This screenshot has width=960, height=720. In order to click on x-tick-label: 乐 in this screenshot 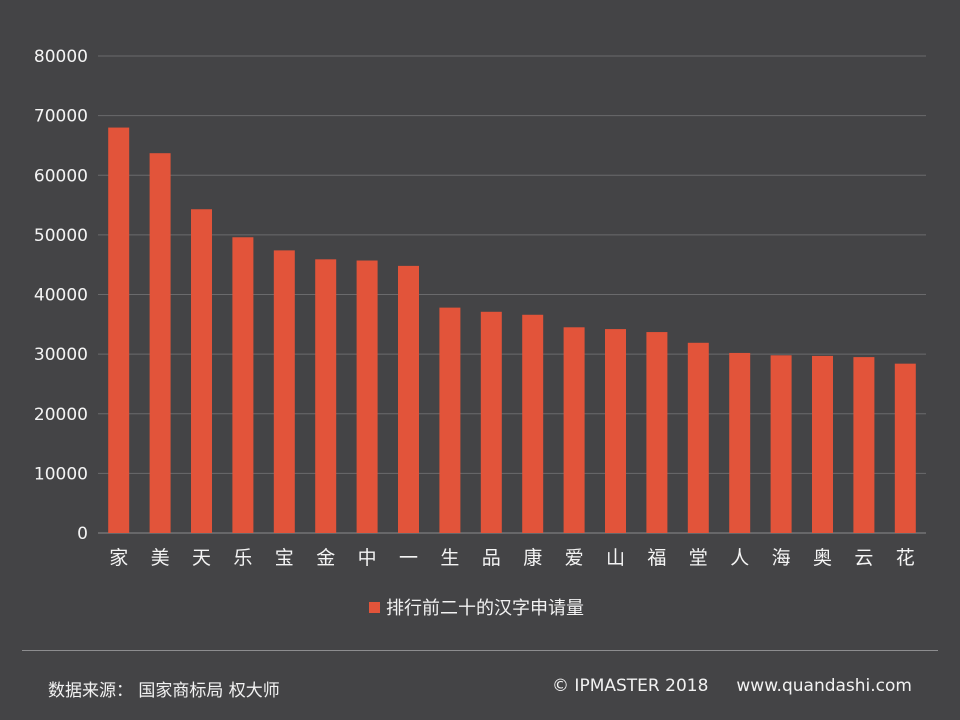, I will do `click(242, 558)`.